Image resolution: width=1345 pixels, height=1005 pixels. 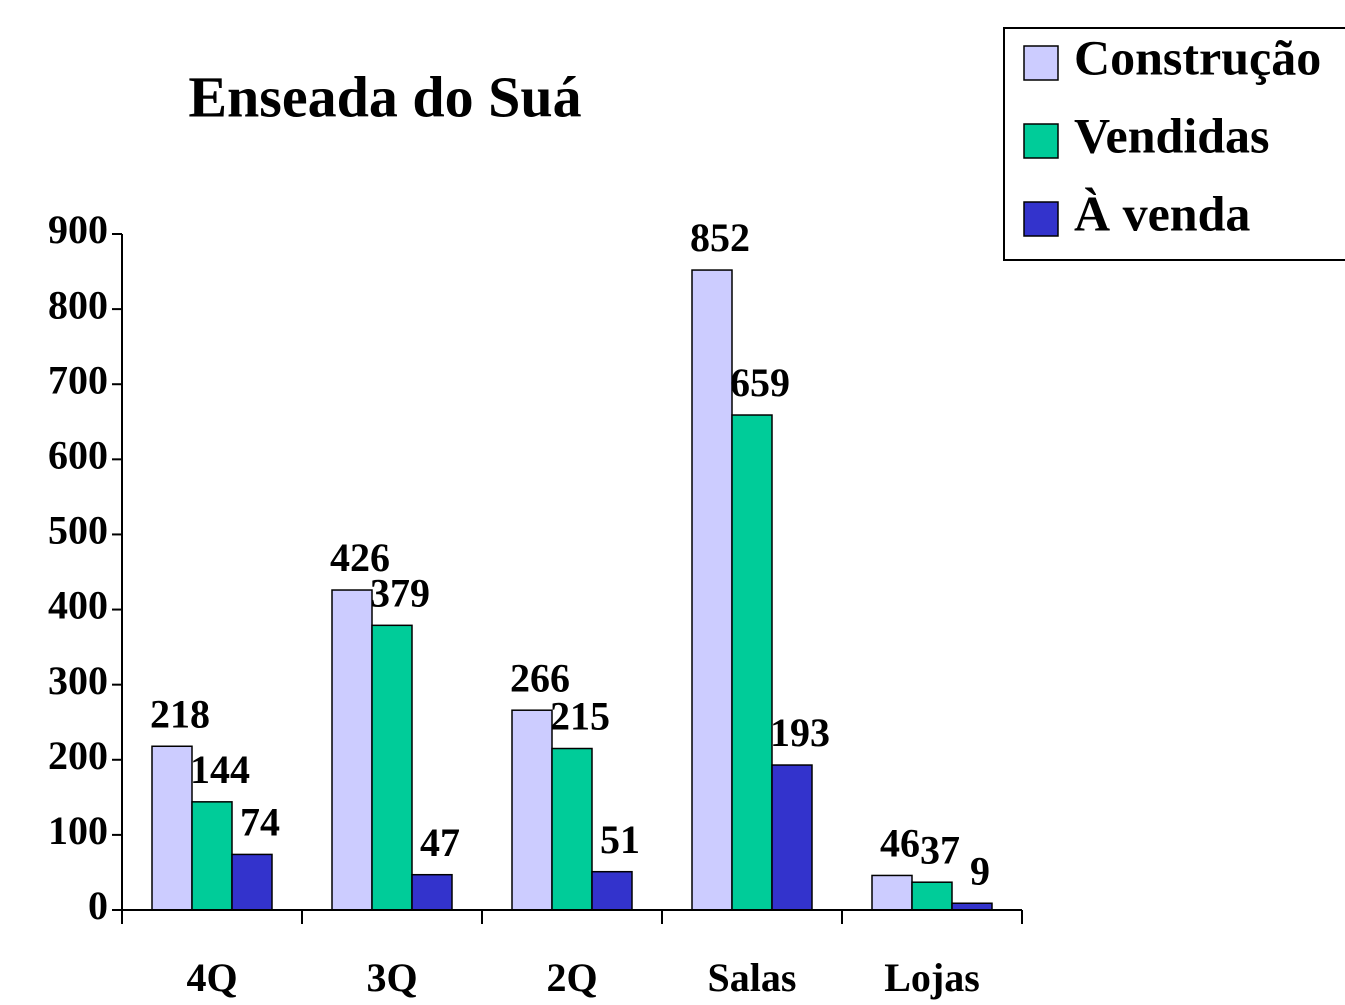 I want to click on data-label: 9, so click(x=980, y=870).